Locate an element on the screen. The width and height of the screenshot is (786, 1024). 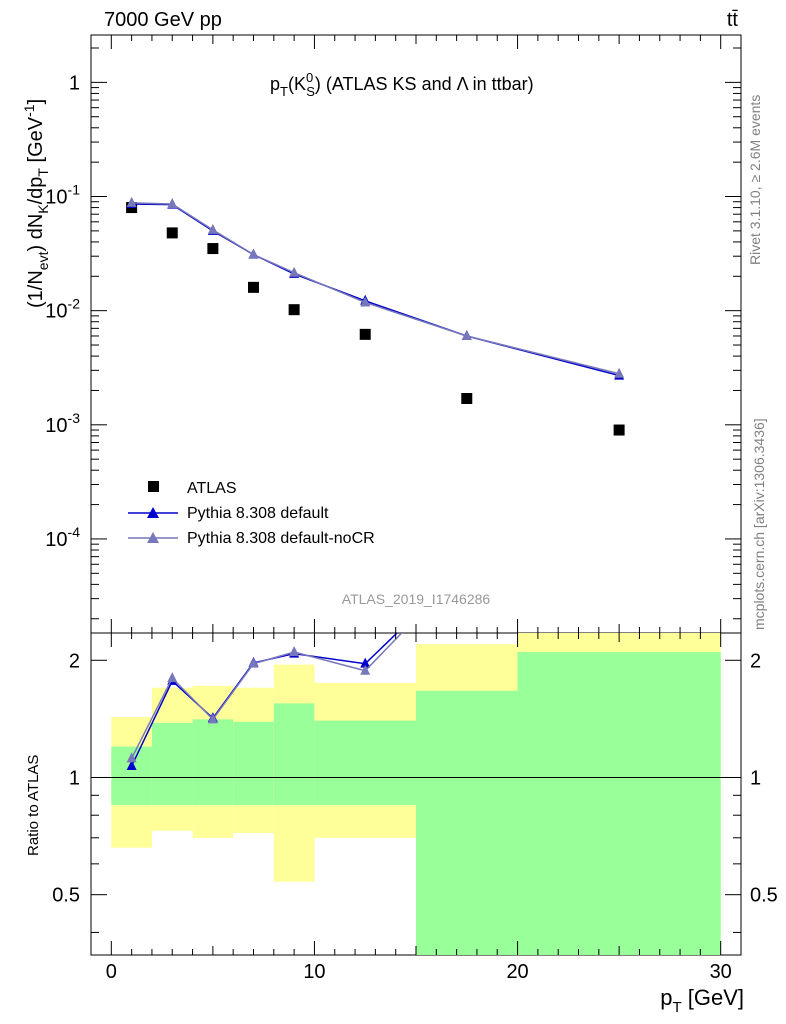
plot-title: pT(K0 S) (ATLAS KS and Λ in ttbar) is located at coordinates (402, 84).